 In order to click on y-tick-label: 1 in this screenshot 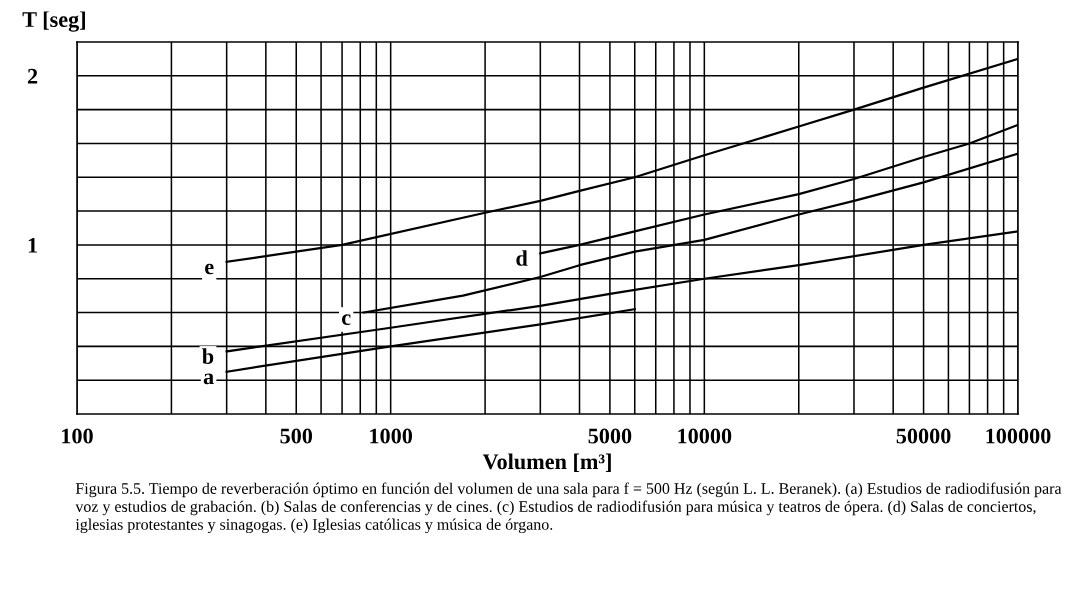, I will do `click(32, 245)`.